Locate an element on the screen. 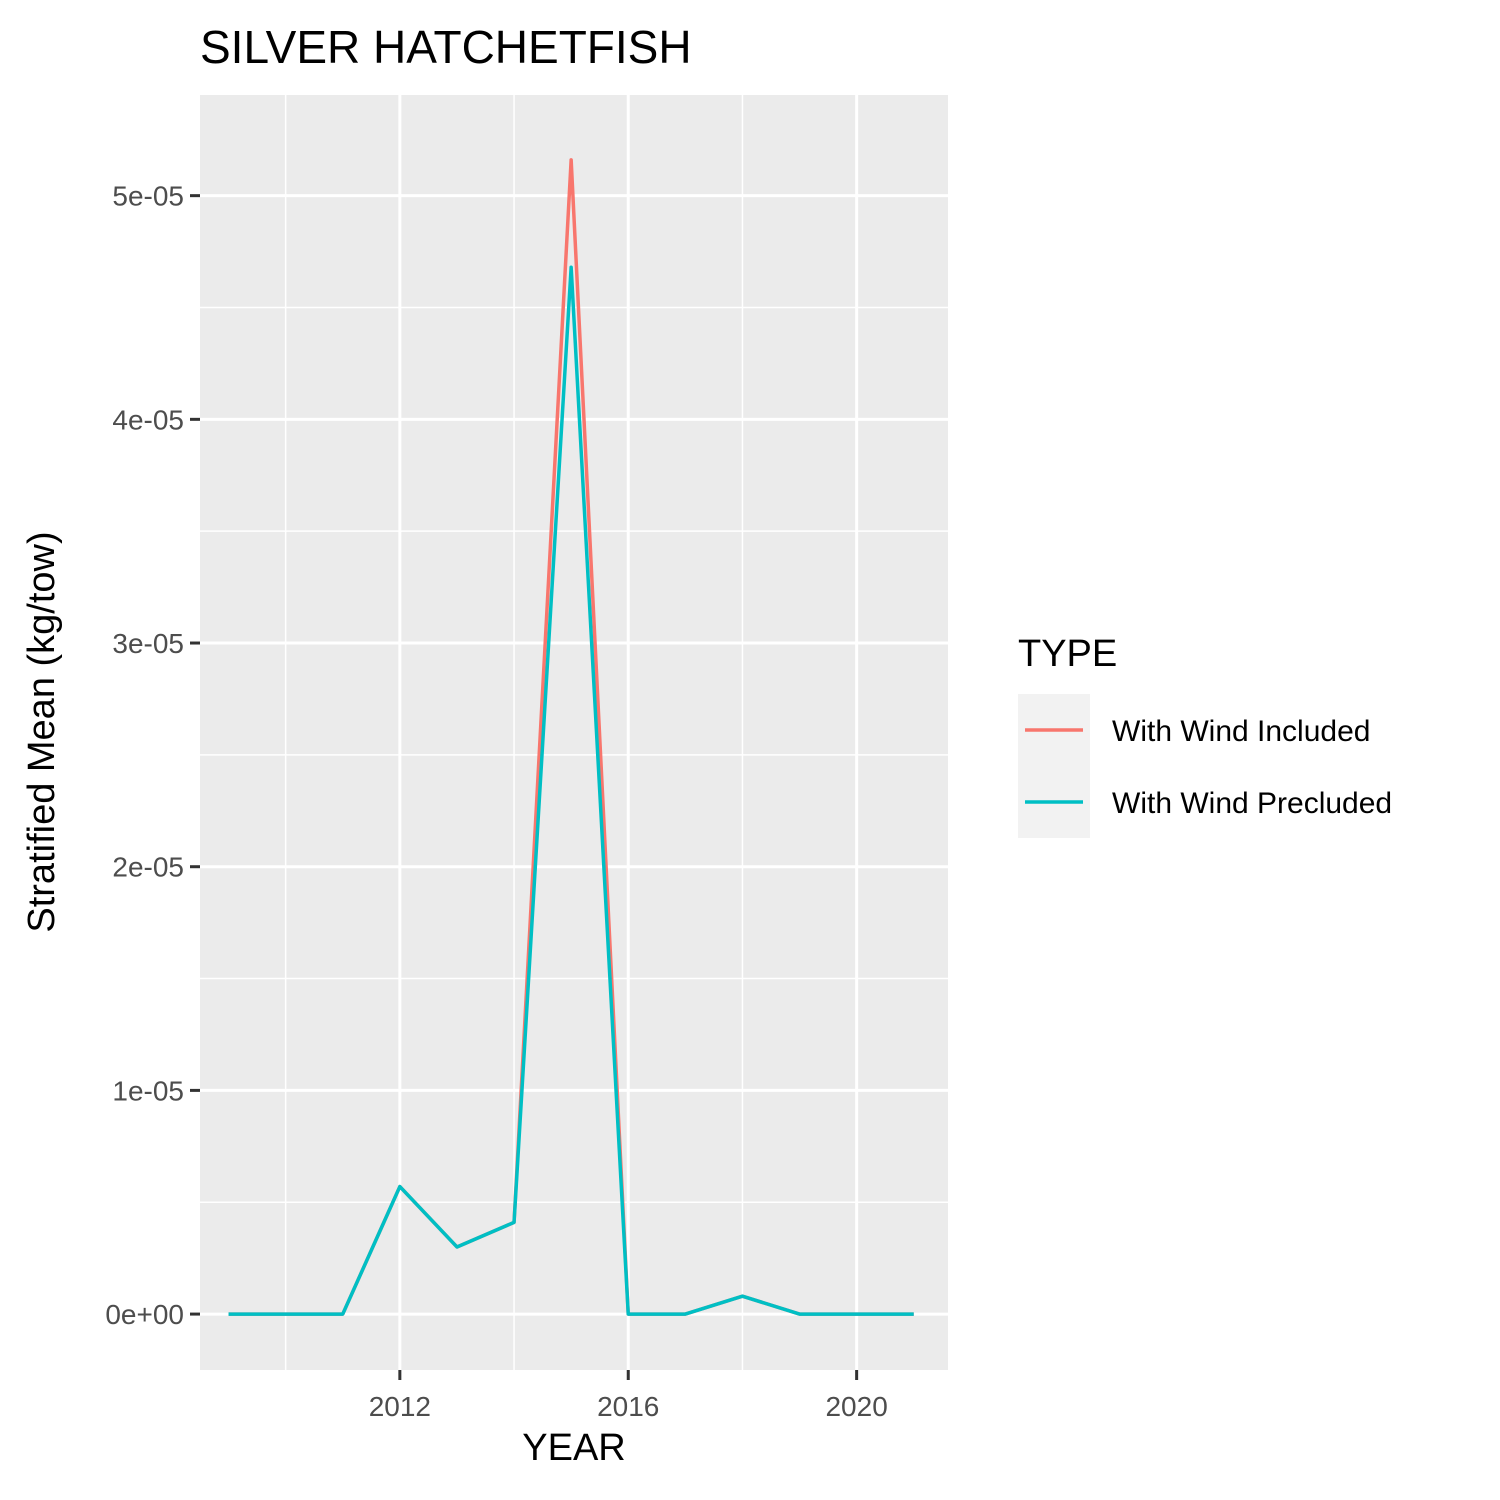 The height and width of the screenshot is (1500, 1500). y-axis: 0e+00 1e-05 2e-05 3e-05 4e-05 5e-05 is located at coordinates (152, 755).